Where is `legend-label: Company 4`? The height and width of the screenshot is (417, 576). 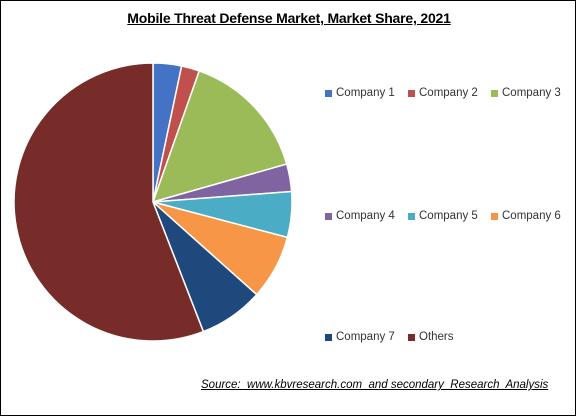
legend-label: Company 4 is located at coordinates (365, 216).